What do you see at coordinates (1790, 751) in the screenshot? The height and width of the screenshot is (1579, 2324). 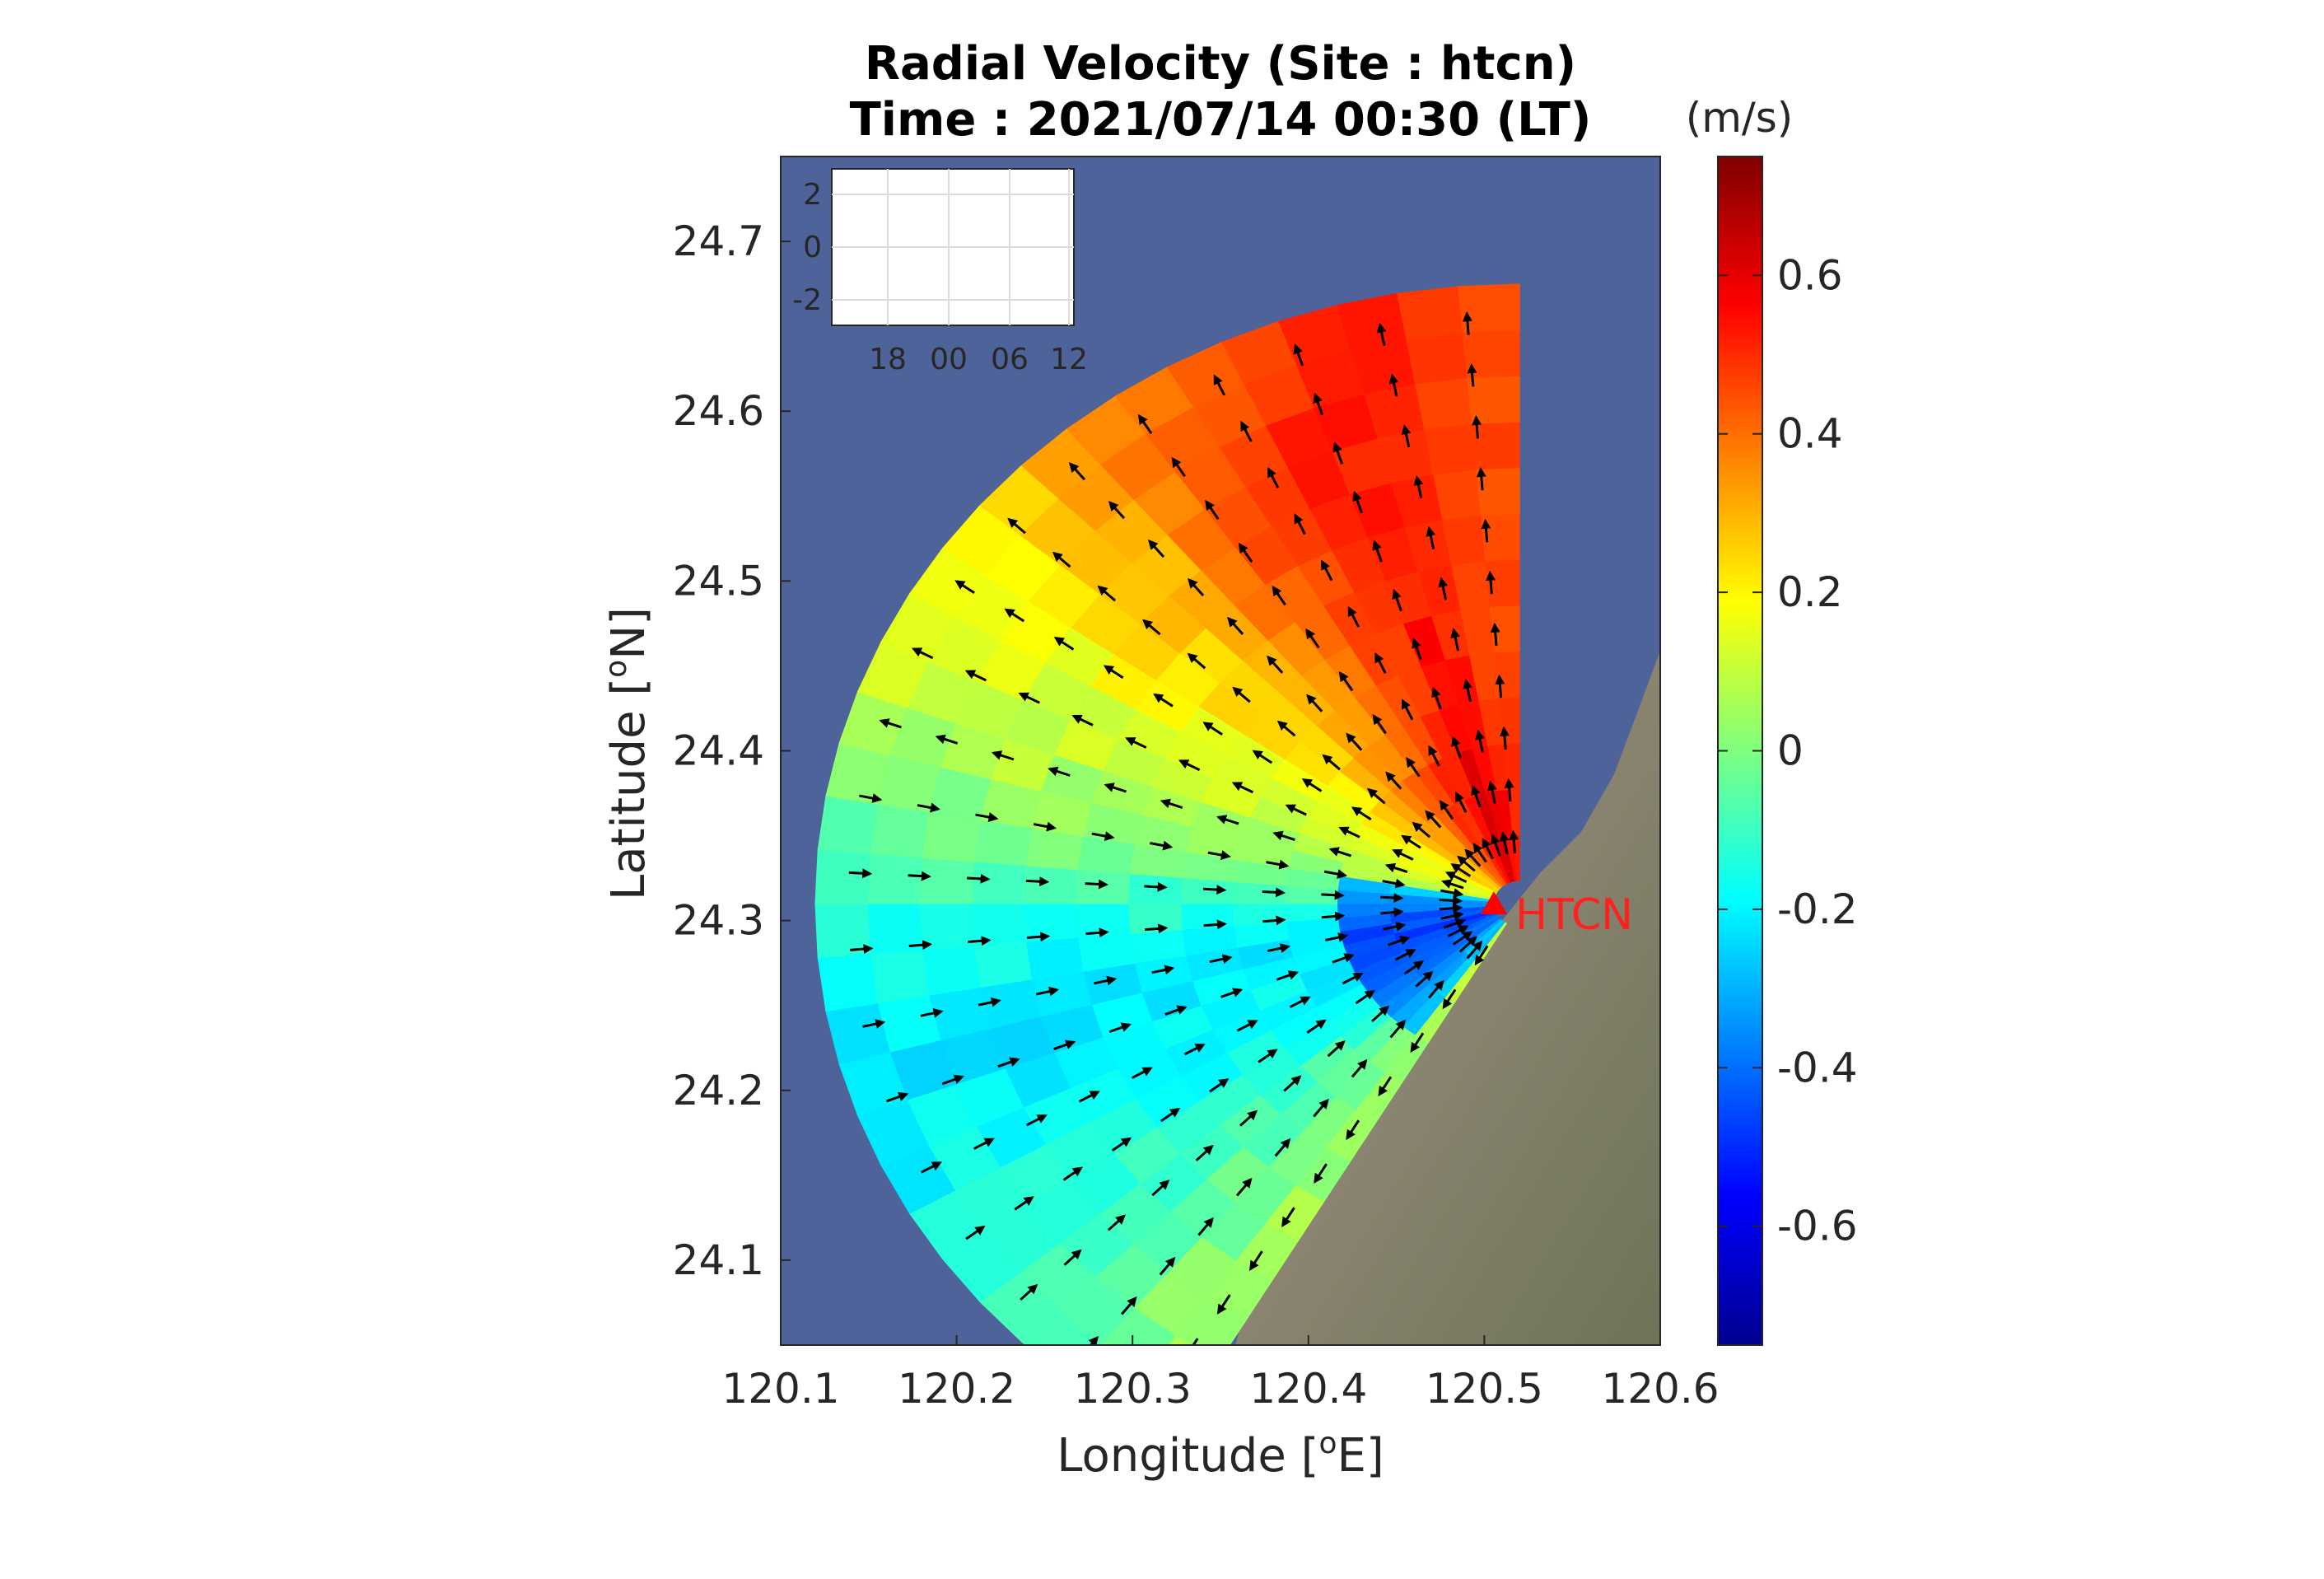 I see `colorbar-tick-label: 0` at bounding box center [1790, 751].